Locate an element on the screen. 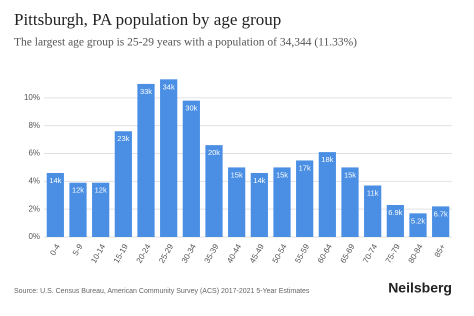  data-label: 11k is located at coordinates (373, 192).